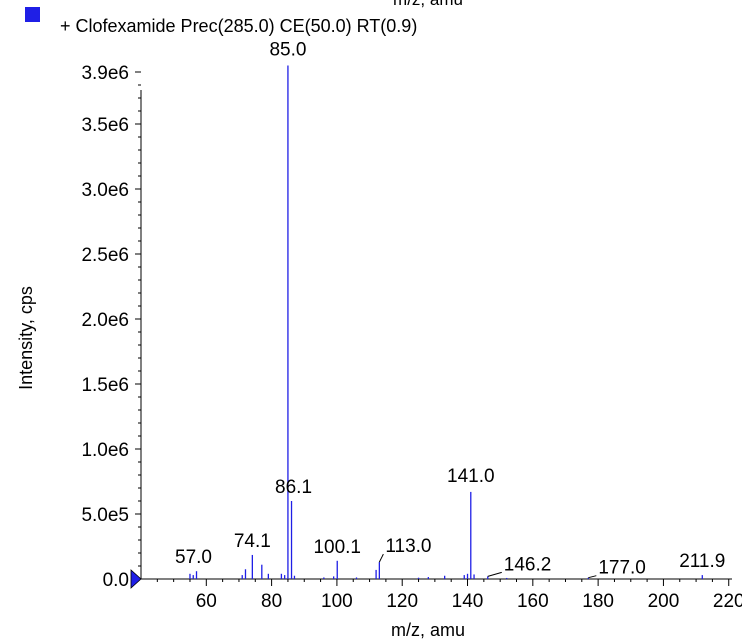 Image resolution: width=742 pixels, height=643 pixels. Describe the element at coordinates (533, 601) in the screenshot. I see `x-tick-label: 160` at that location.